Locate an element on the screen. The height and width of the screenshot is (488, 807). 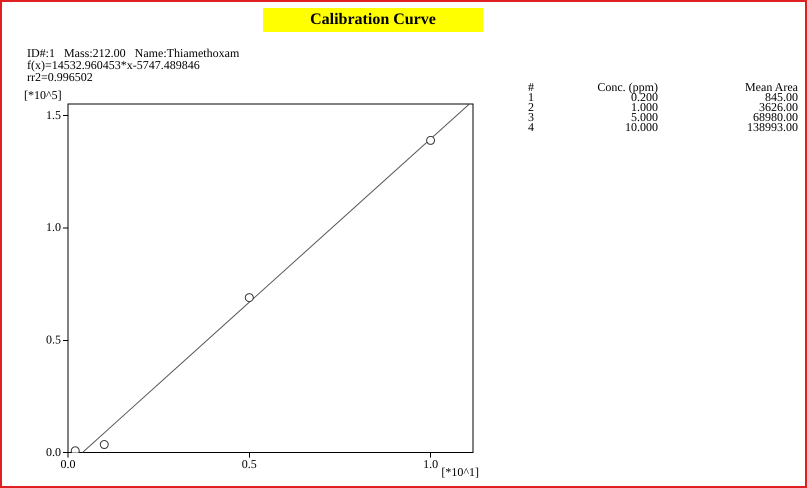
y-tick-label: 0.0 is located at coordinates (53, 451).